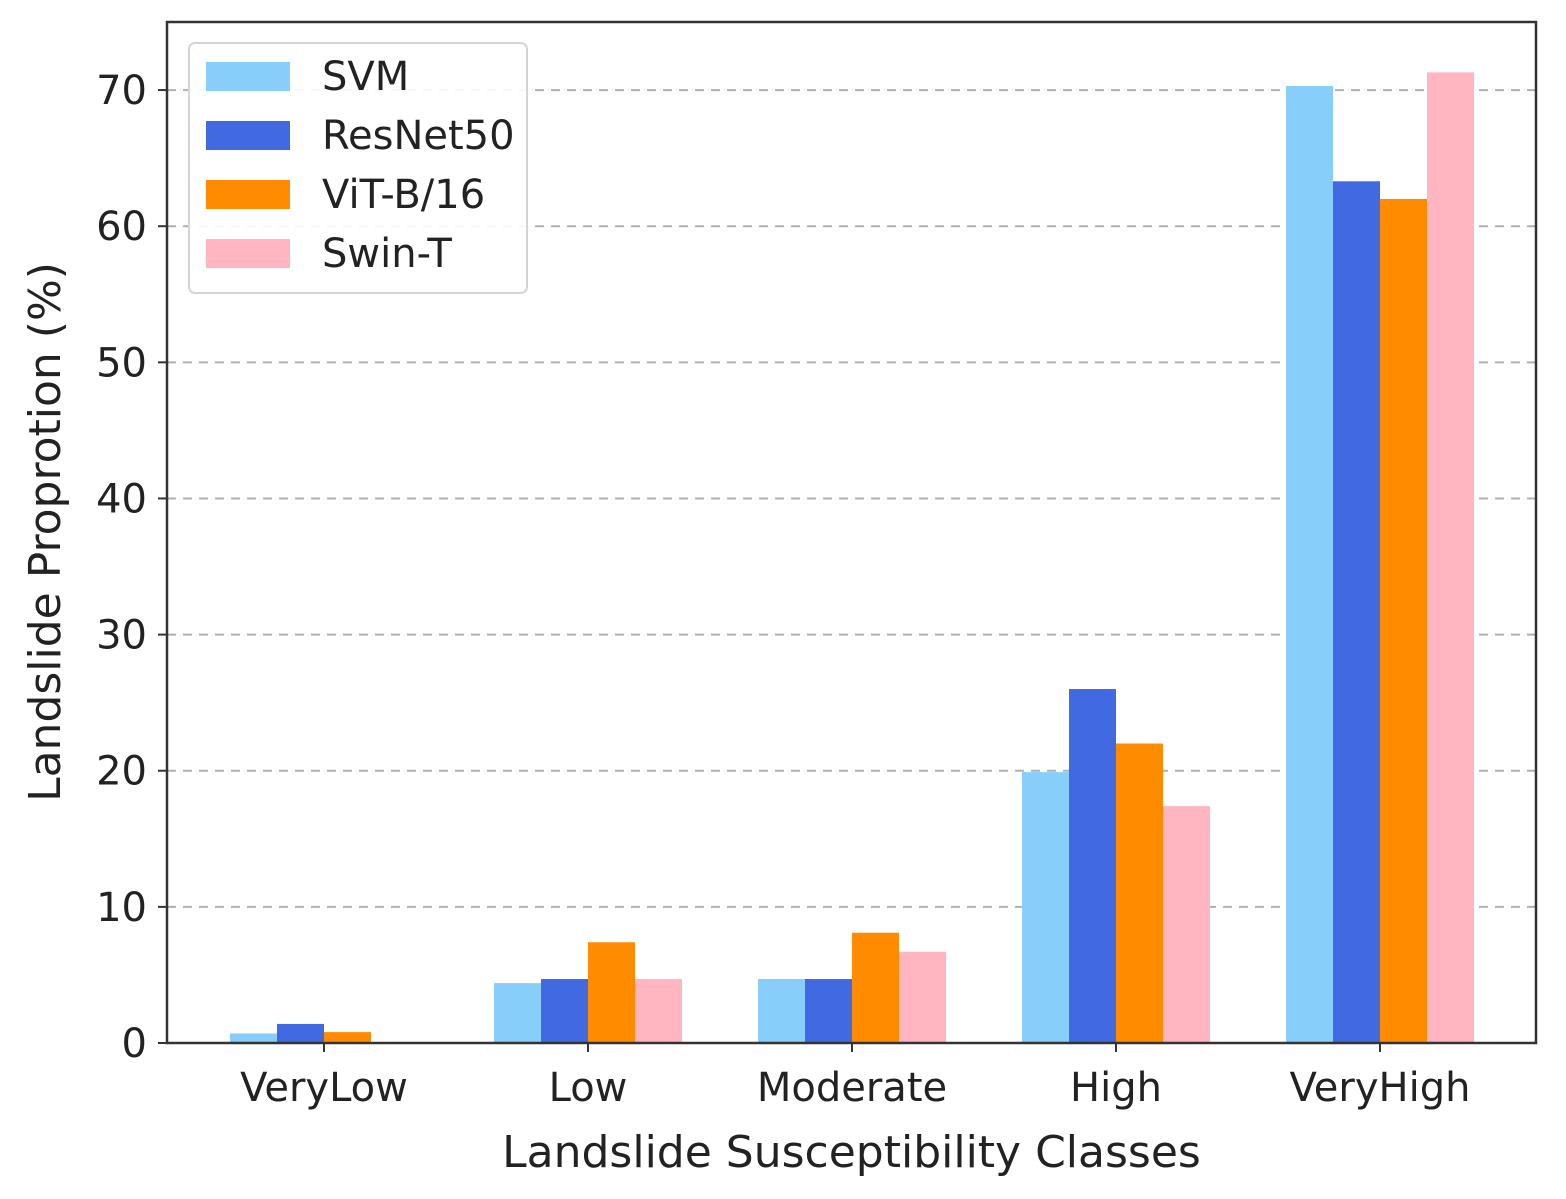 This screenshot has width=1566, height=1199. What do you see at coordinates (403, 195) in the screenshot?
I see `legend-label: ViT-B/16` at bounding box center [403, 195].